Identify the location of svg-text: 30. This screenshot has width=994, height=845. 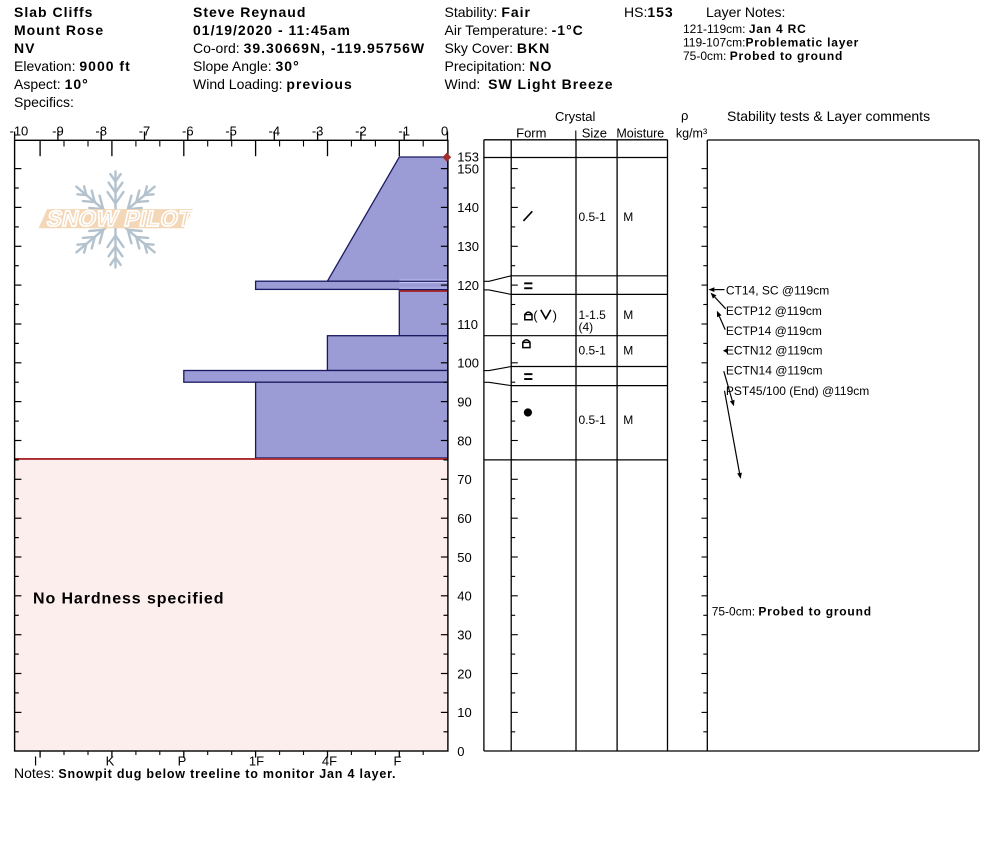
(464, 635).